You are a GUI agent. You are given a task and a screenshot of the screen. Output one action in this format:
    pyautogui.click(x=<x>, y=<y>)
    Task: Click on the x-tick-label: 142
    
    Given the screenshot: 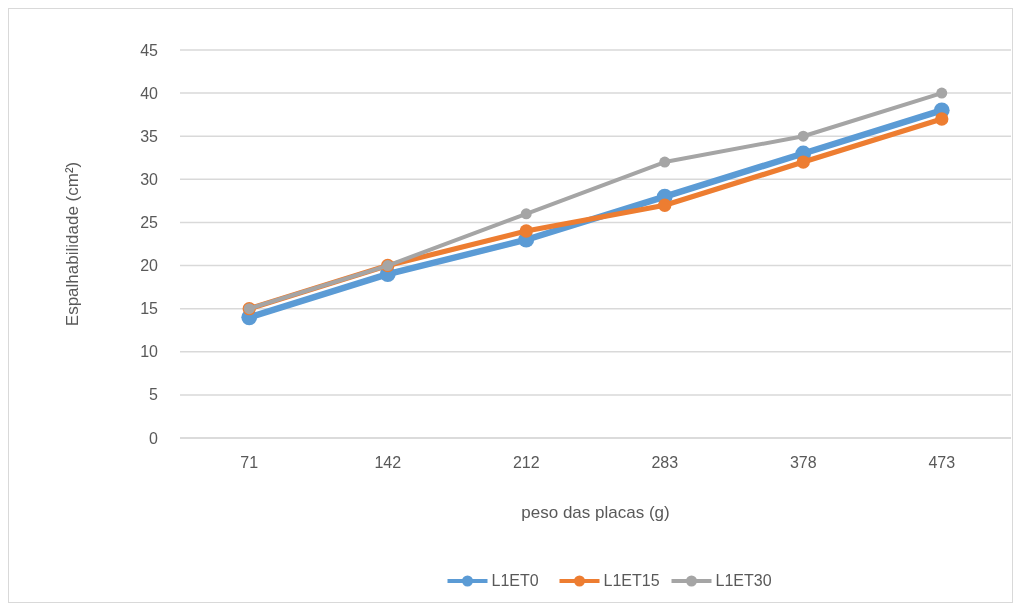 What is the action you would take?
    pyautogui.click(x=388, y=462)
    